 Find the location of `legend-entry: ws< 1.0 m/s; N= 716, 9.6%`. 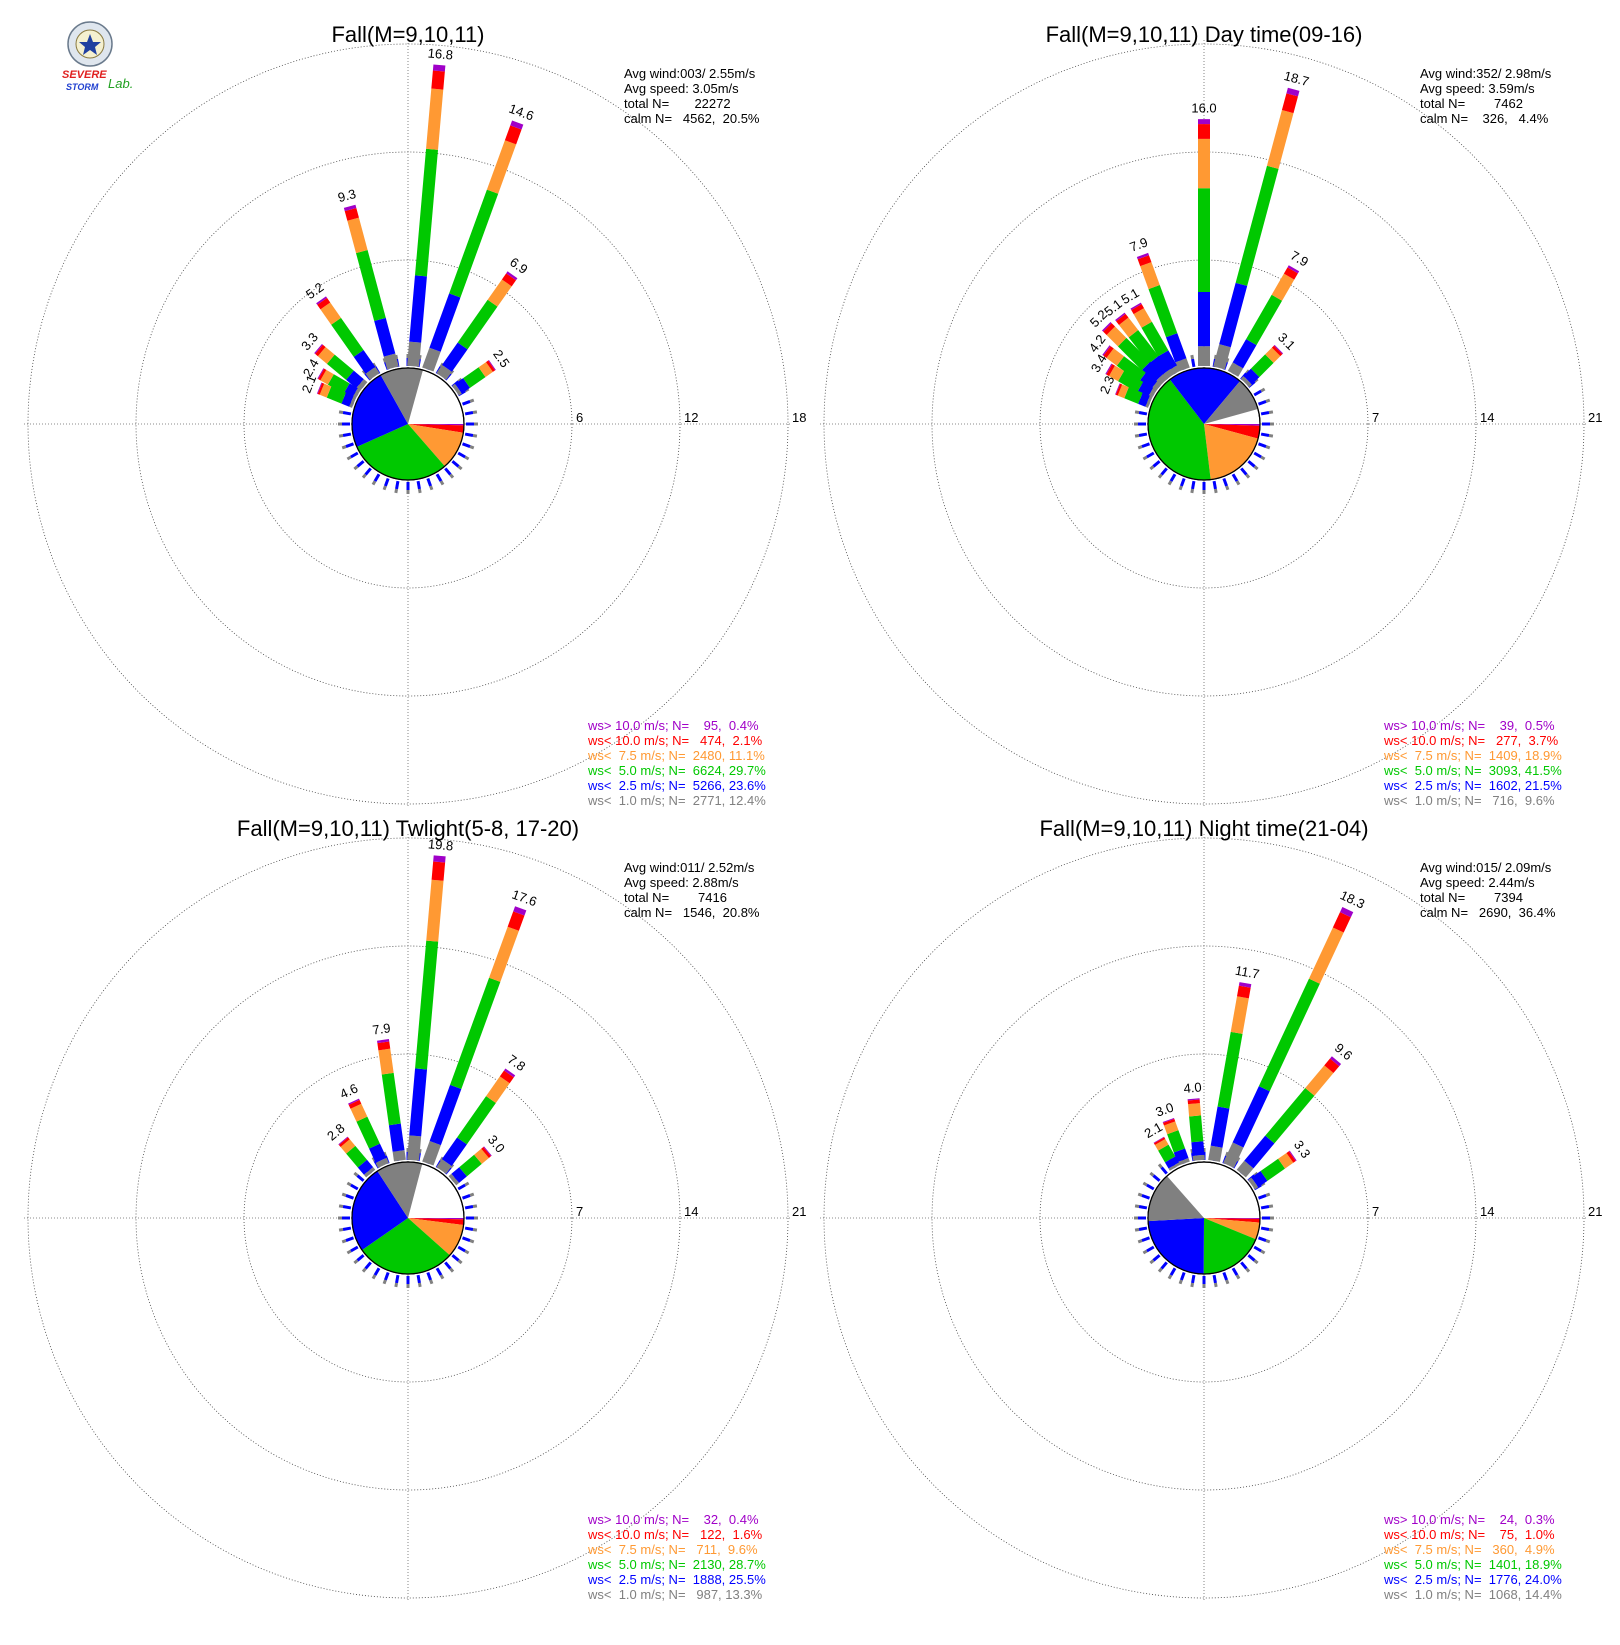

legend-entry: ws< 1.0 m/s; N= 716, 9.6% is located at coordinates (1469, 800).